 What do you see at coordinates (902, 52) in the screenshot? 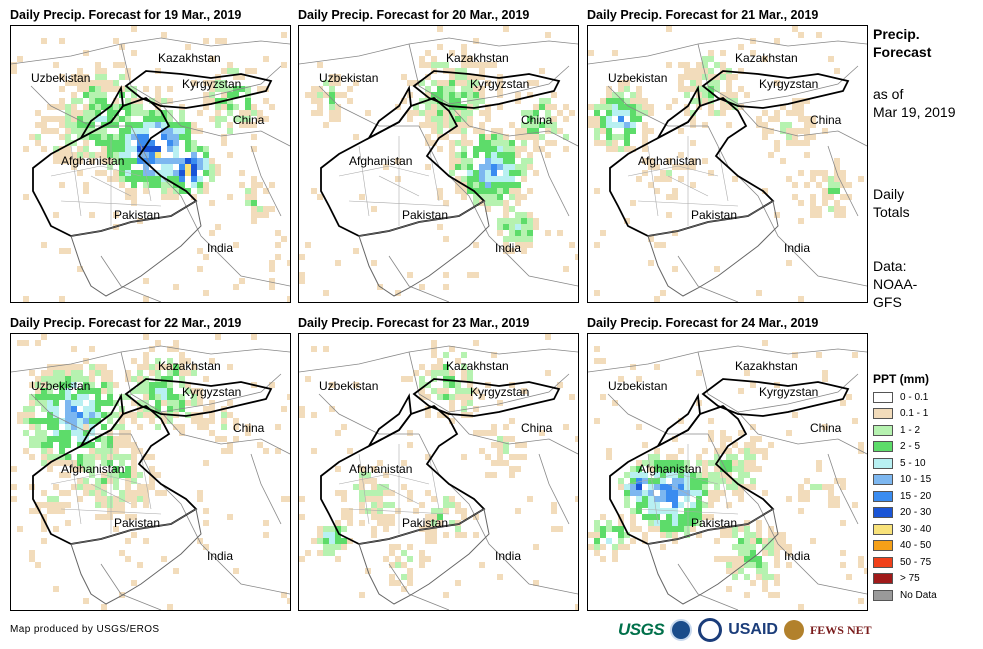
I see `side-title-line2: Forecast` at bounding box center [902, 52].